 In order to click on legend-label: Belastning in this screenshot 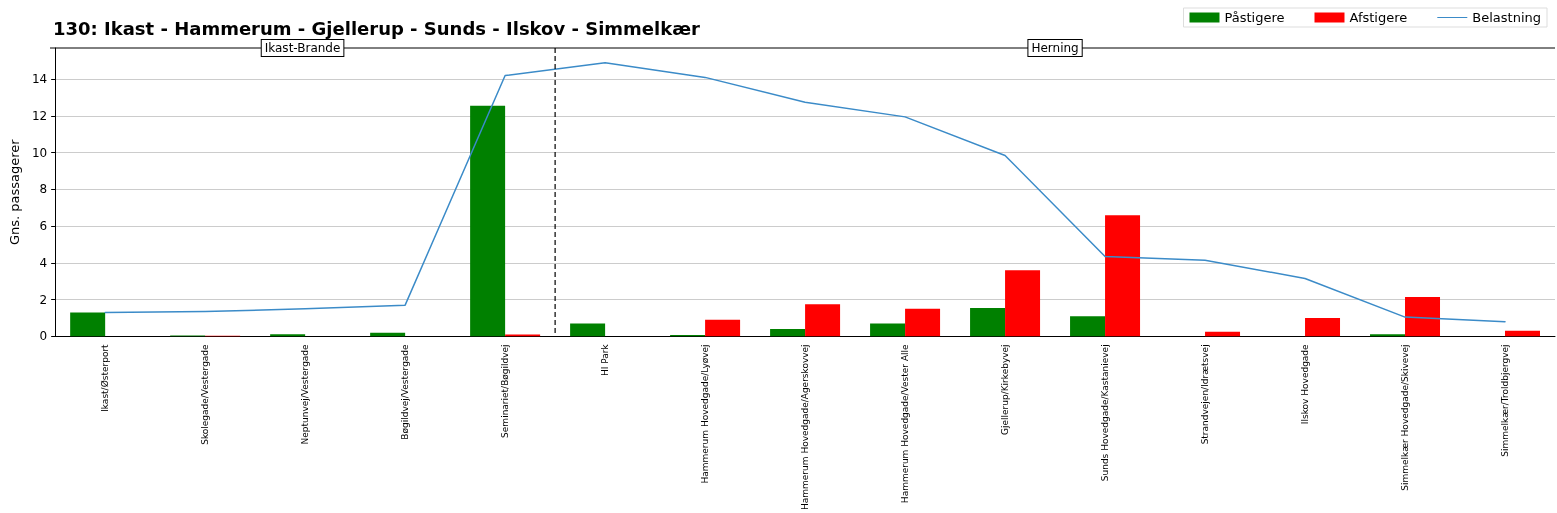, I will do `click(1507, 17)`.